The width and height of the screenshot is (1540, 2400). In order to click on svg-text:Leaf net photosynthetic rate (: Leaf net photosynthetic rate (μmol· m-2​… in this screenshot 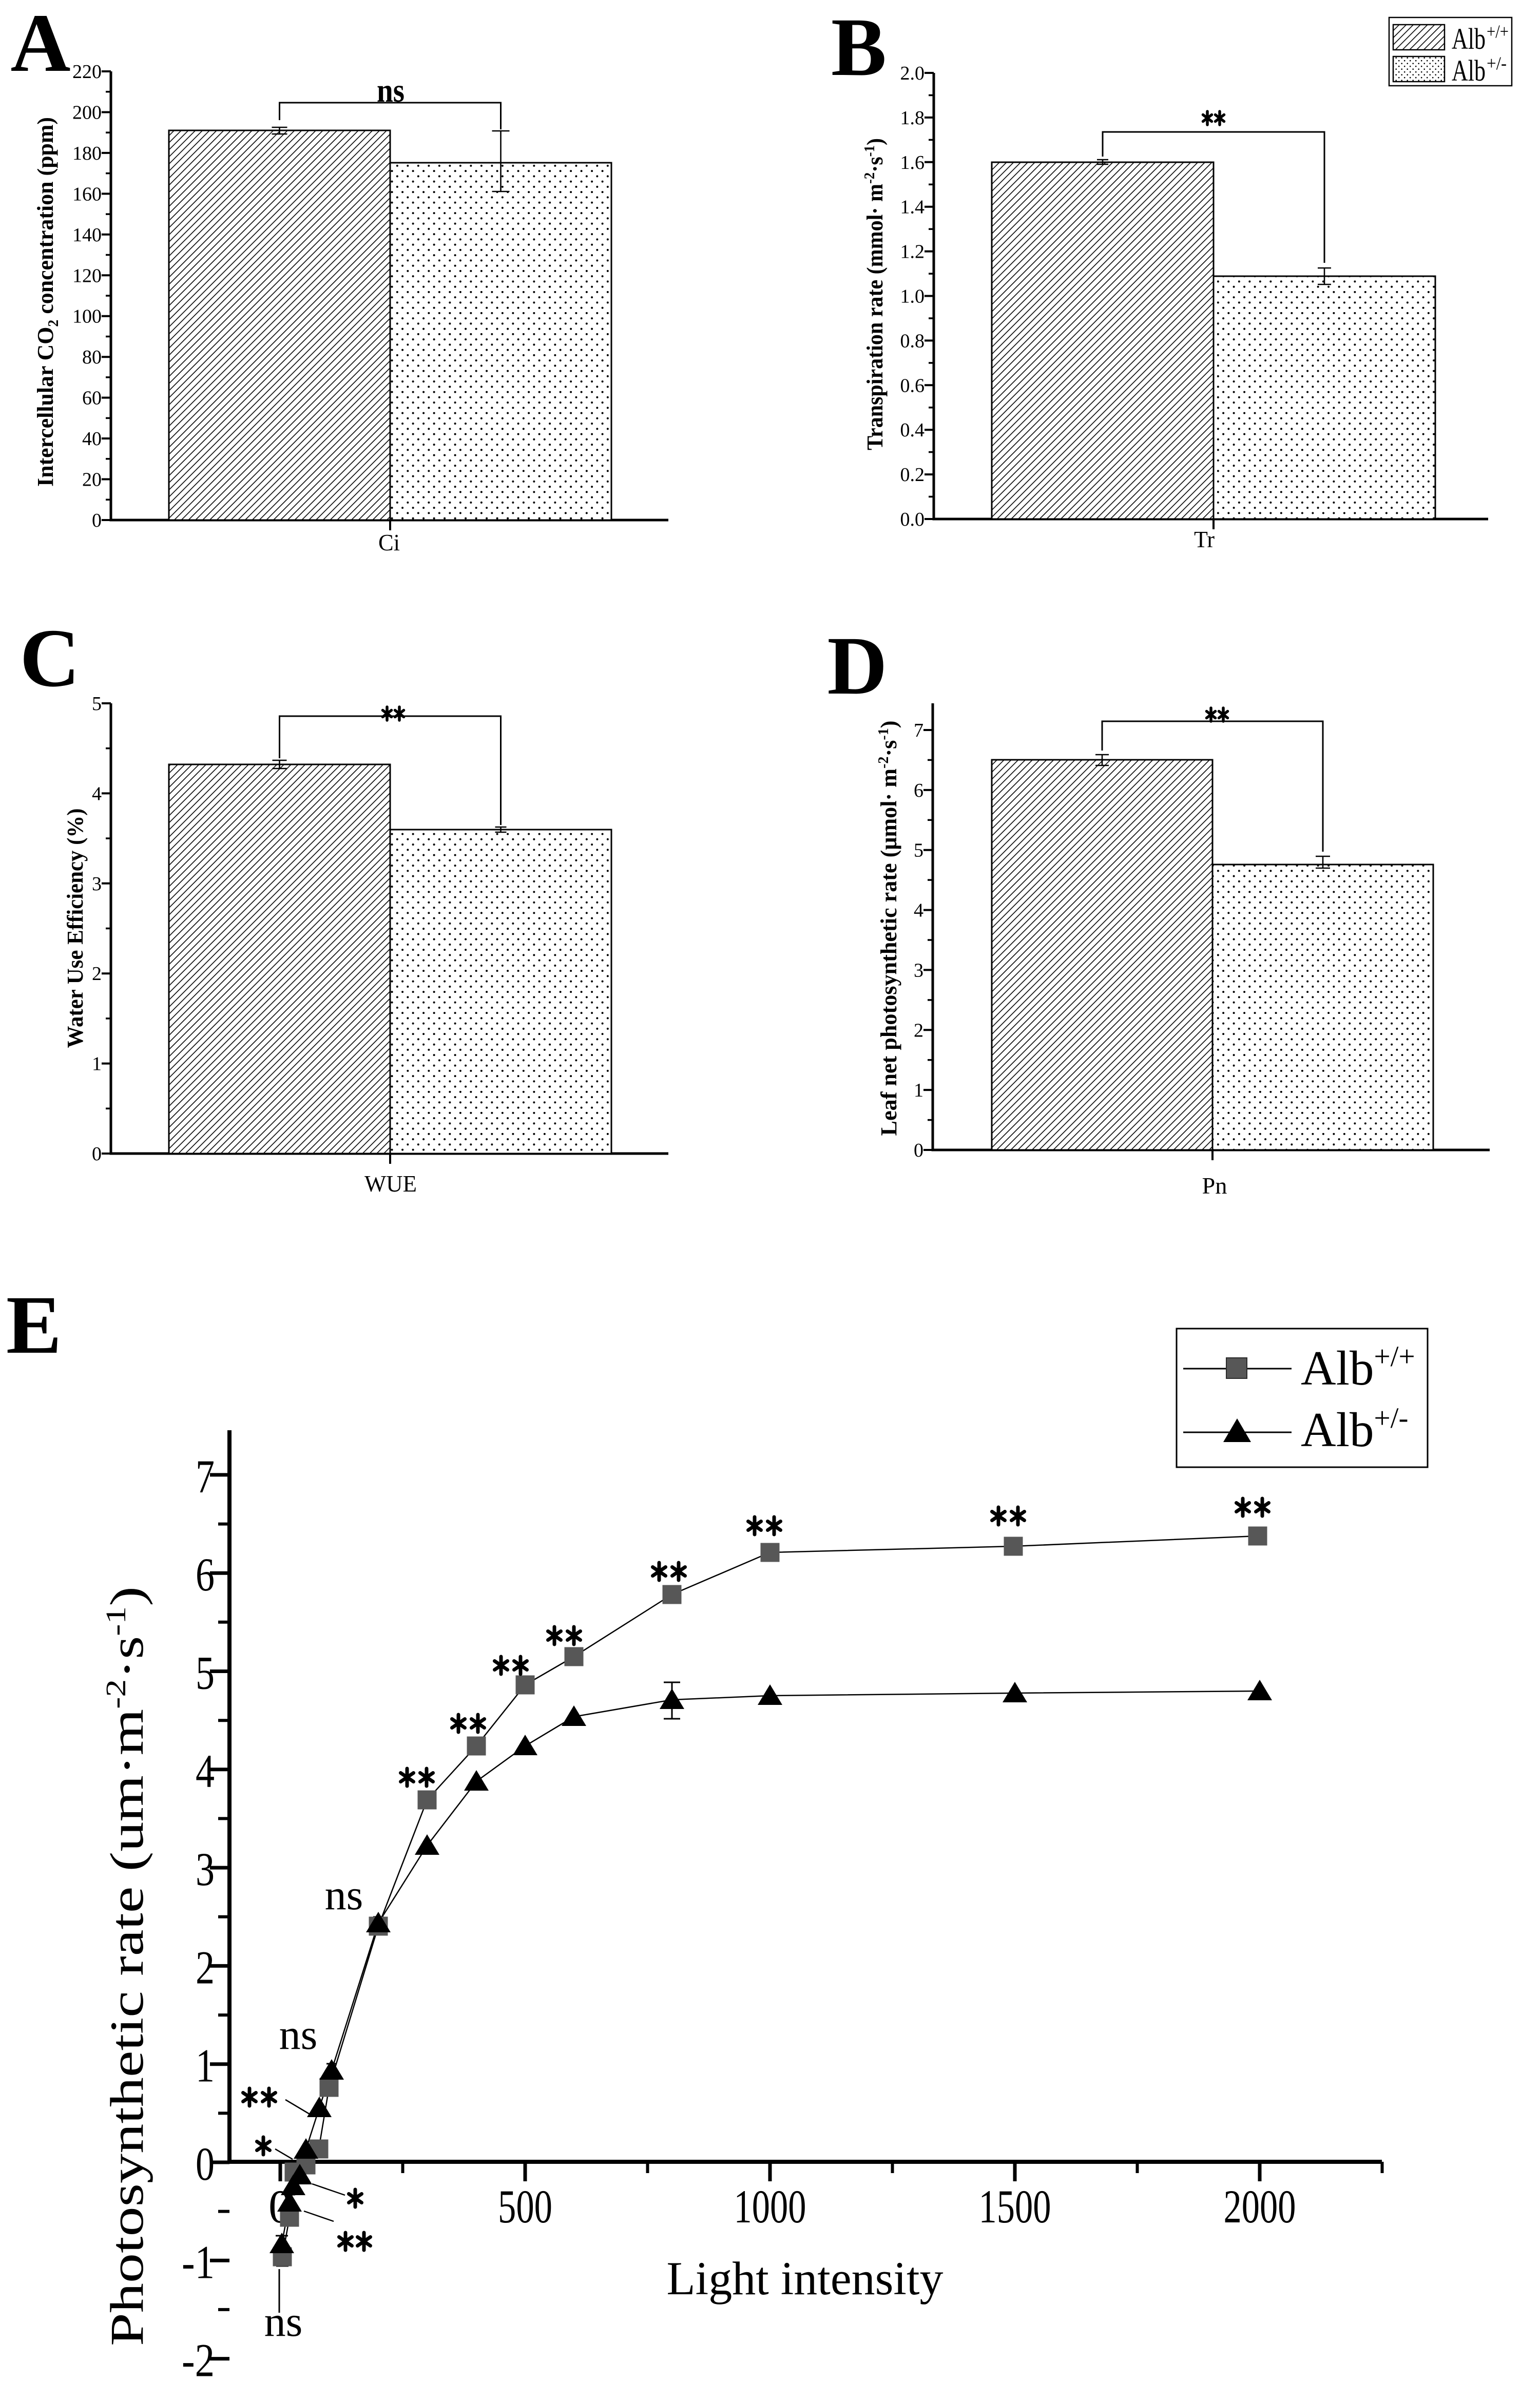, I will do `click(888, 929)`.